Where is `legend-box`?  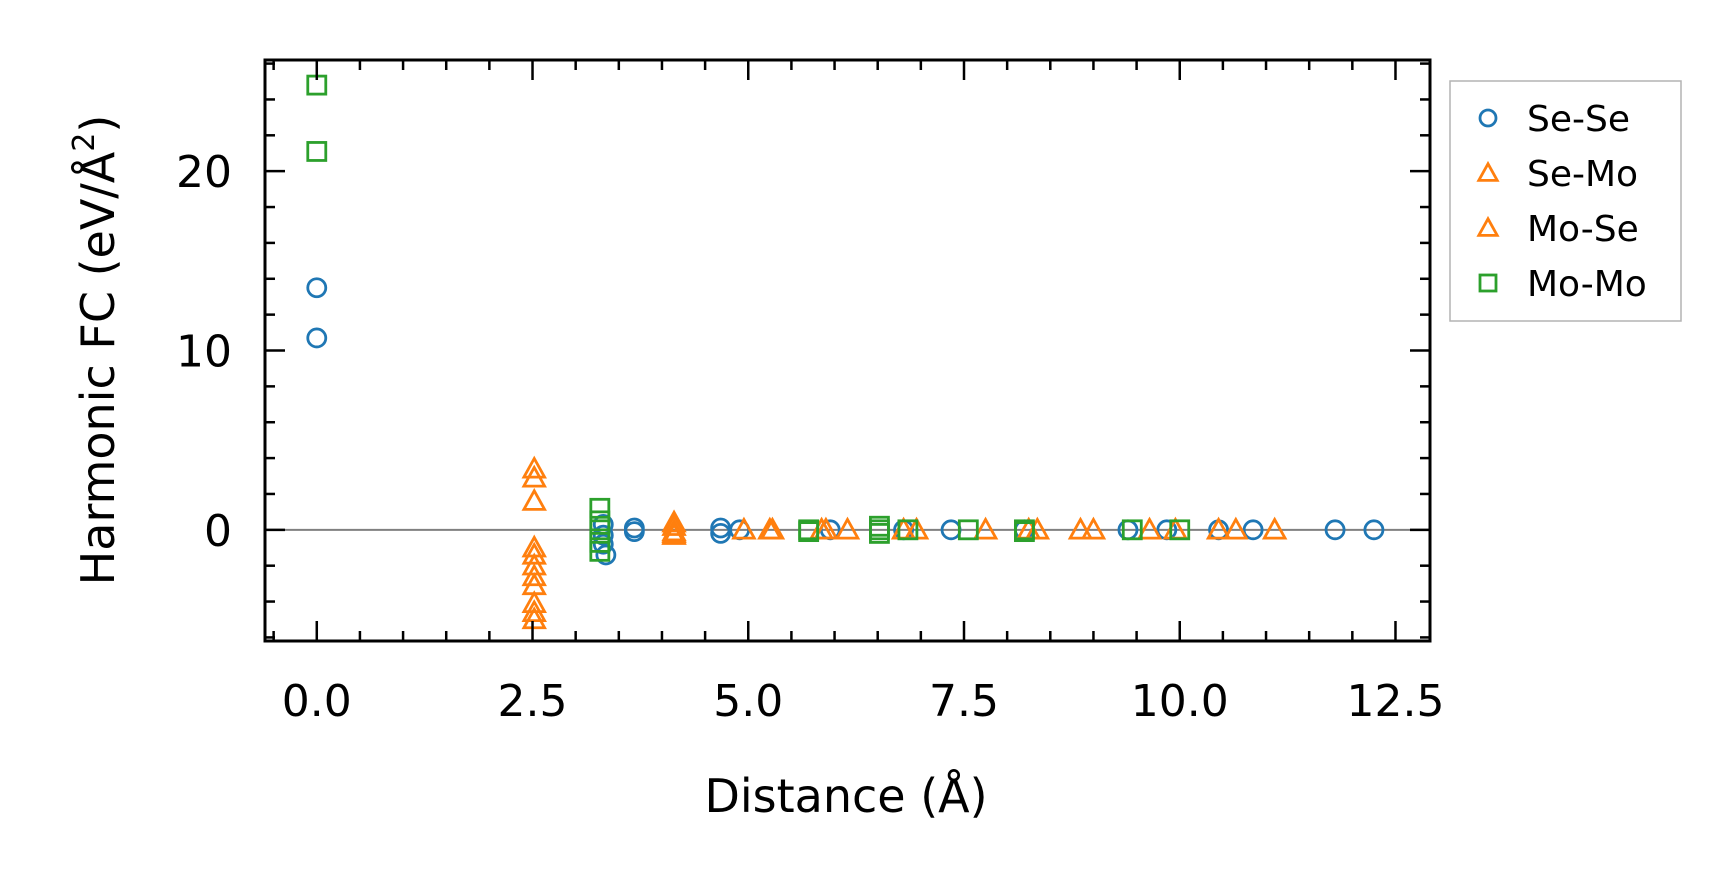 legend-box is located at coordinates (1565, 201).